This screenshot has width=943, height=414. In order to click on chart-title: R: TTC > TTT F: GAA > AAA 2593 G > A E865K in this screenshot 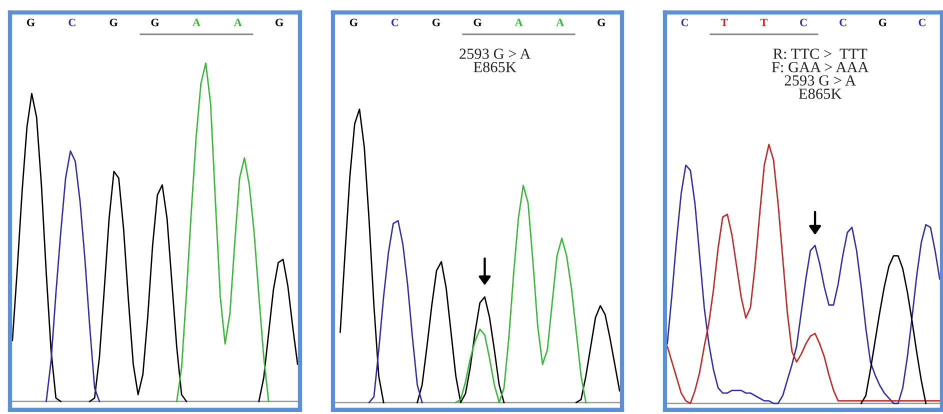, I will do `click(820, 73)`.